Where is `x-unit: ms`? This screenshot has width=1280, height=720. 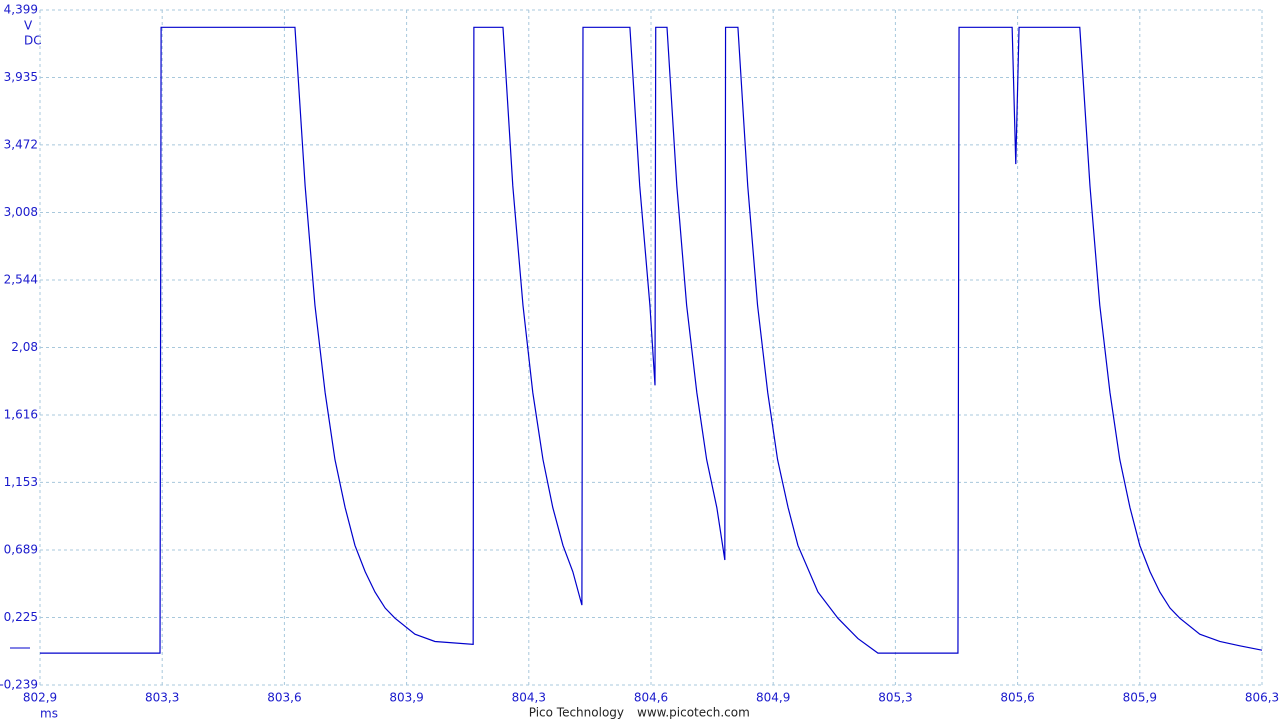 x-unit: ms is located at coordinates (49, 713).